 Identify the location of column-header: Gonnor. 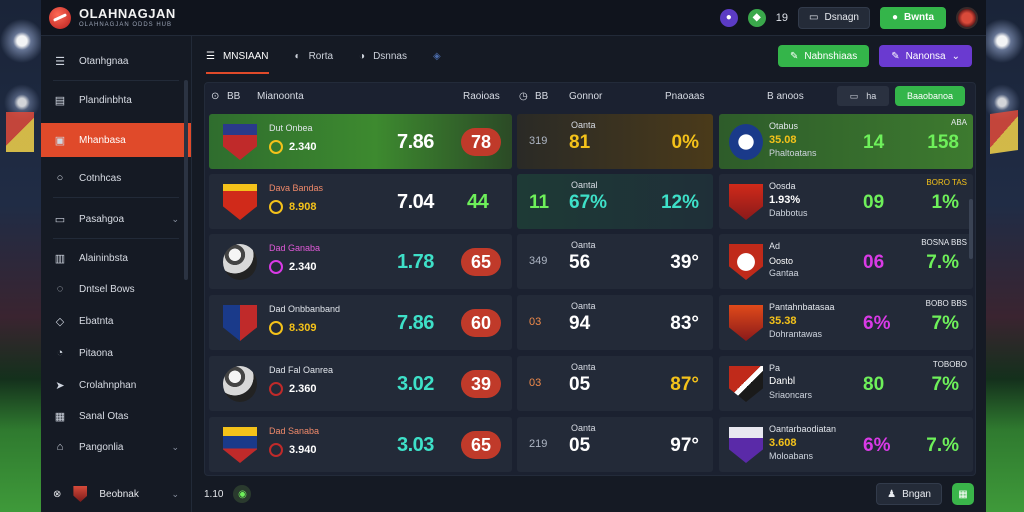
(586, 96).